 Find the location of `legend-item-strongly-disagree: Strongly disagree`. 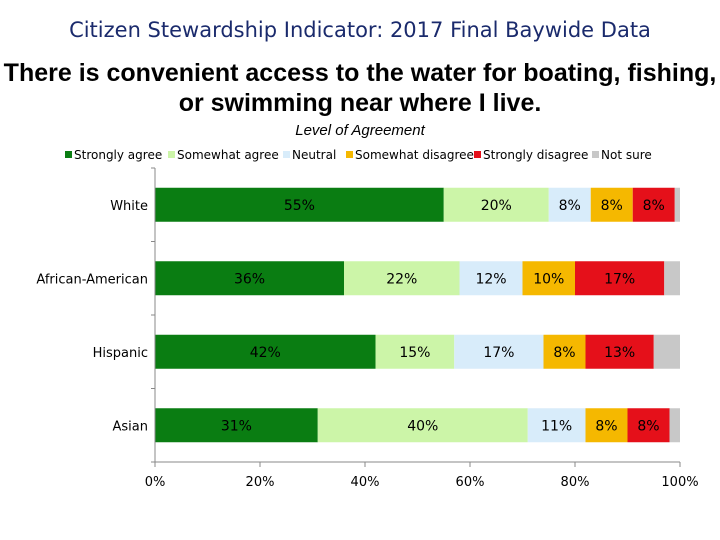

legend-item-strongly-disagree: Strongly disagree is located at coordinates (531, 155).